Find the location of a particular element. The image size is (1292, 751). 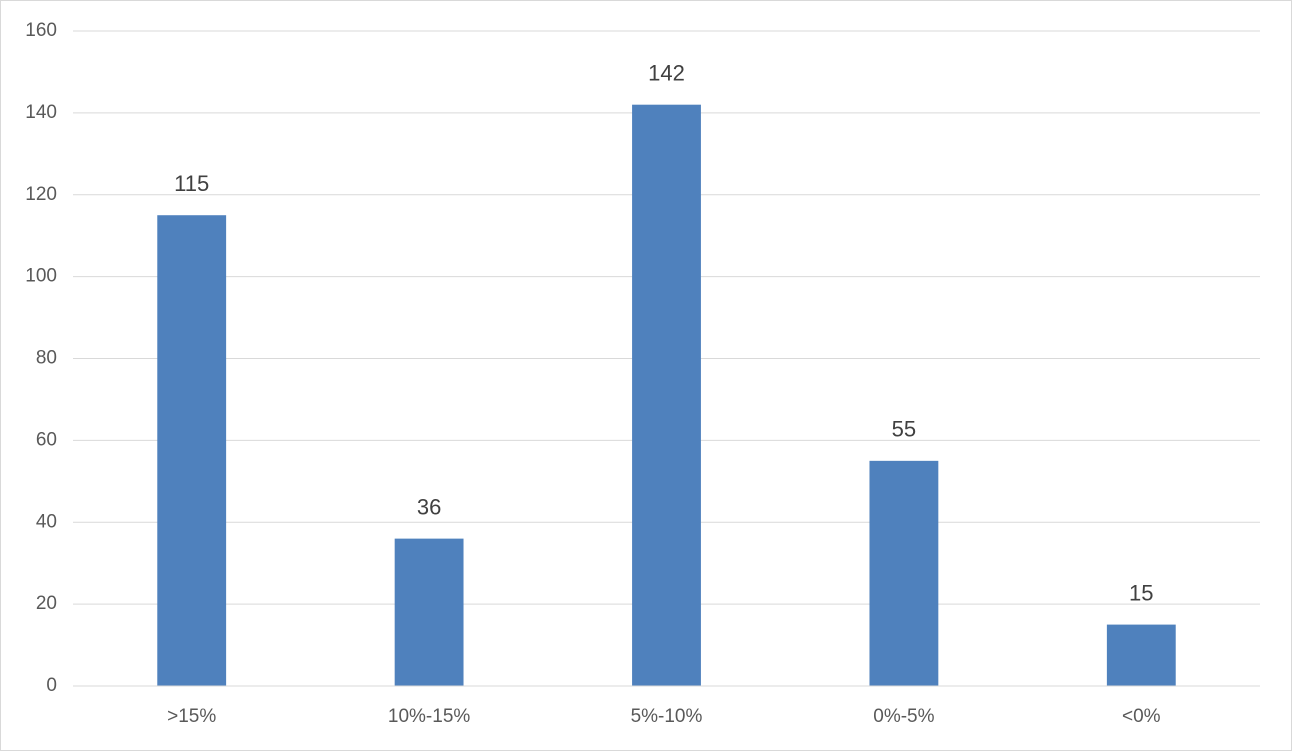

data-label: 115 is located at coordinates (191, 183).